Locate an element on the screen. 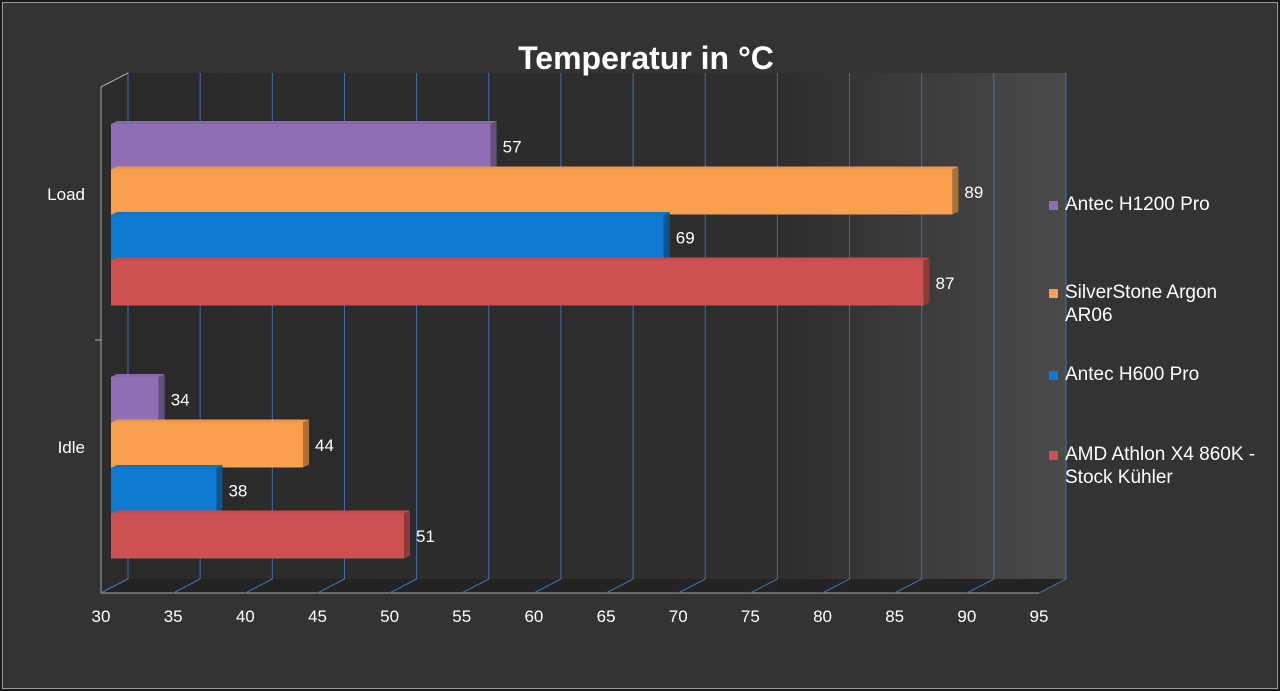 The height and width of the screenshot is (691, 1280). x-tick-label: 85 is located at coordinates (894, 616).